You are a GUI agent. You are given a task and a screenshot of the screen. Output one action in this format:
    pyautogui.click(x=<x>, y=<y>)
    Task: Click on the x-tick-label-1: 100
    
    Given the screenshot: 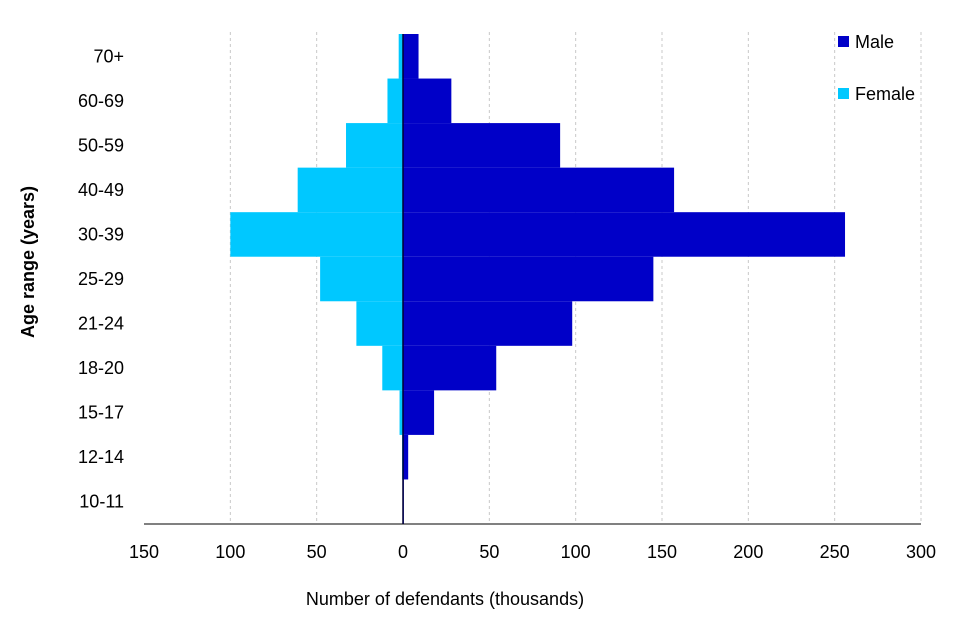 What is the action you would take?
    pyautogui.click(x=230, y=552)
    